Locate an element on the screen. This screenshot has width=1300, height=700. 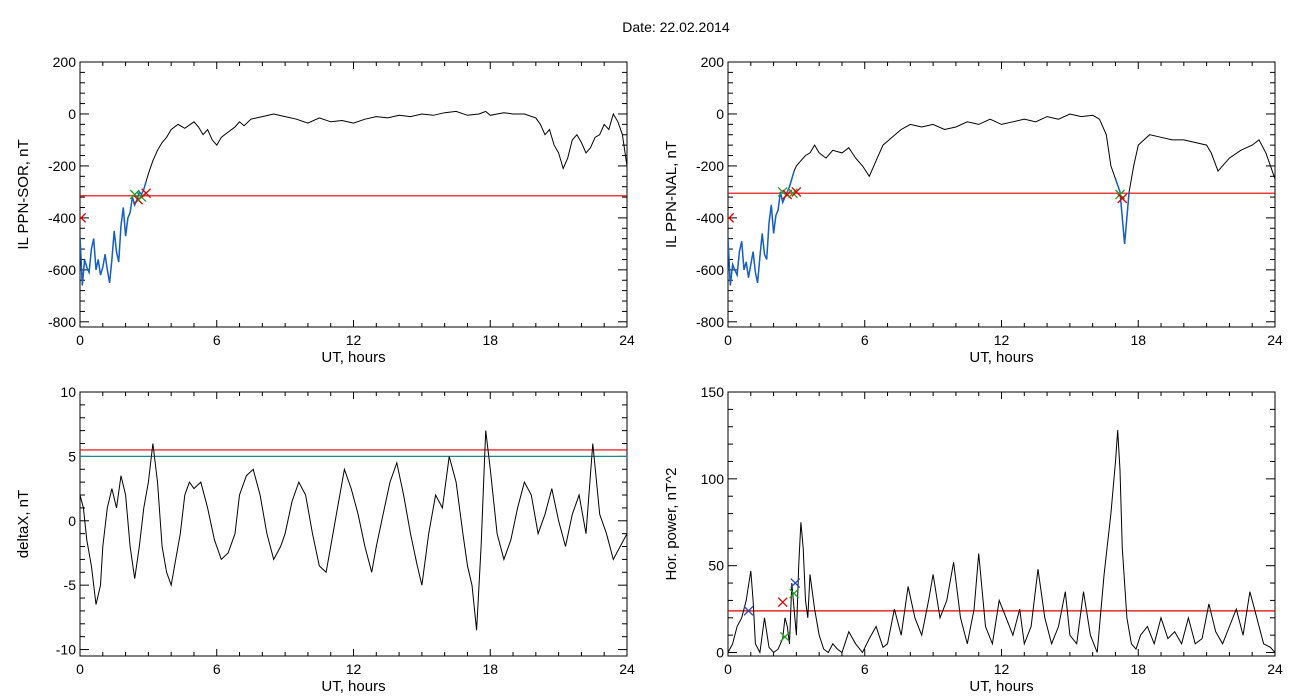
page-title: Date: 22.02.2014 is located at coordinates (676, 27).